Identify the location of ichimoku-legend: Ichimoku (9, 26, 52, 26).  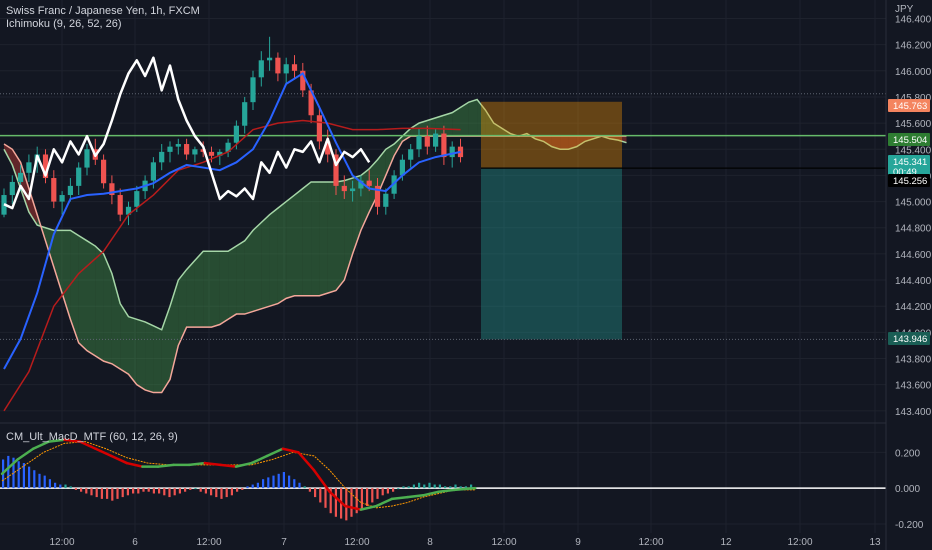
(64, 24).